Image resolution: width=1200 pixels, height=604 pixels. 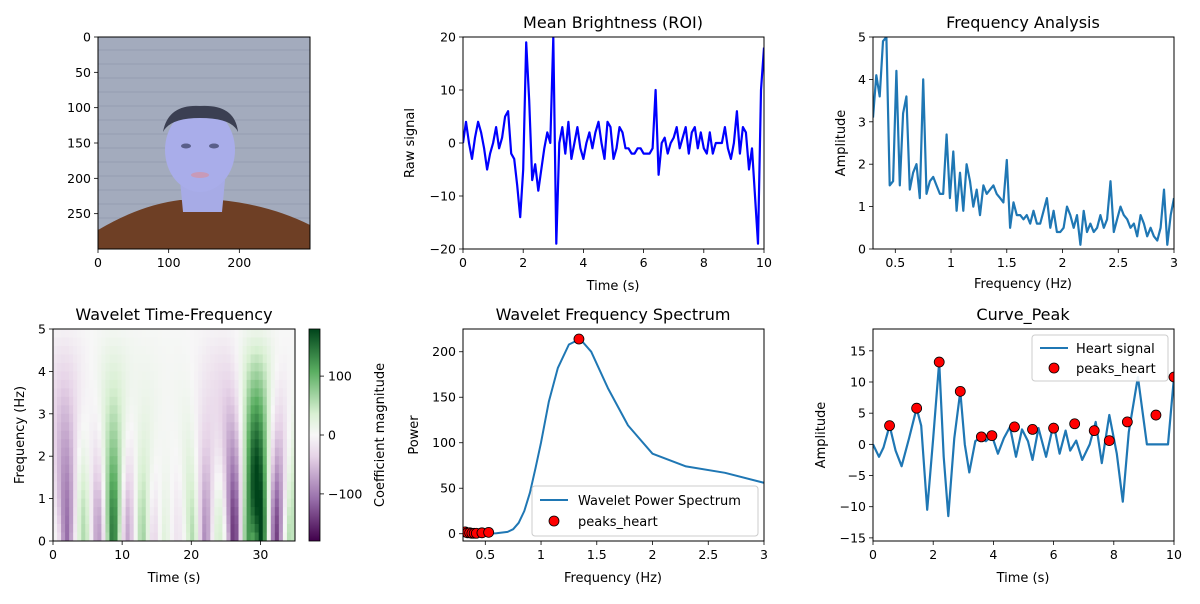 What do you see at coordinates (541, 554) in the screenshot?
I see `x-tick-label: 1` at bounding box center [541, 554].